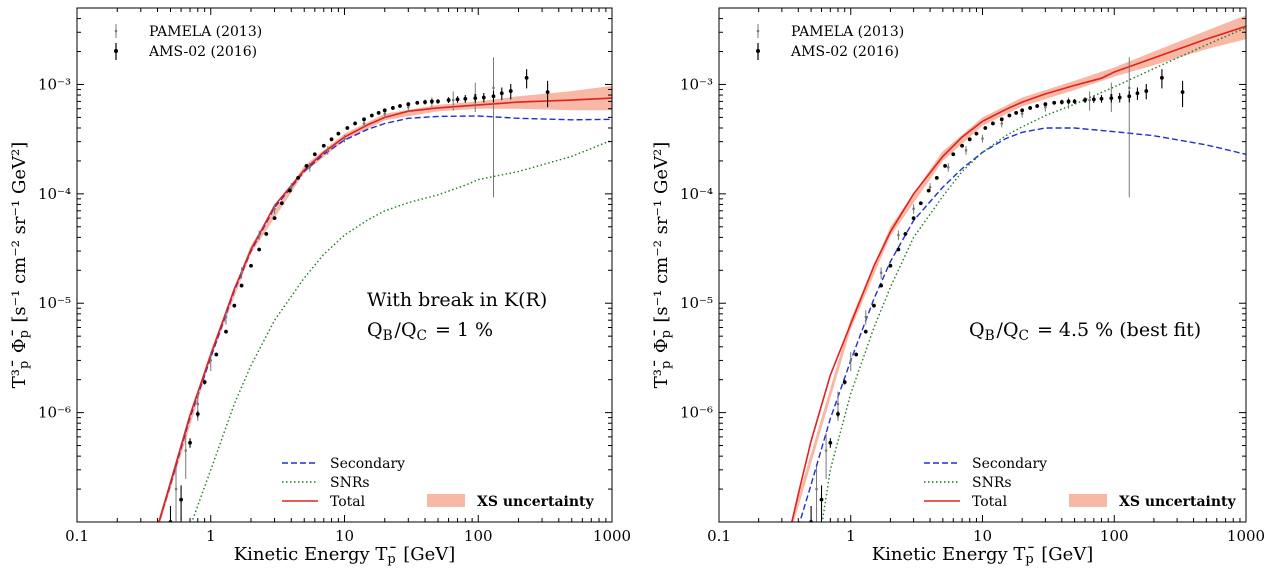 The height and width of the screenshot is (575, 1275). Describe the element at coordinates (54, 413) in the screenshot. I see `y-tick-label: 10⁻⁶` at that location.